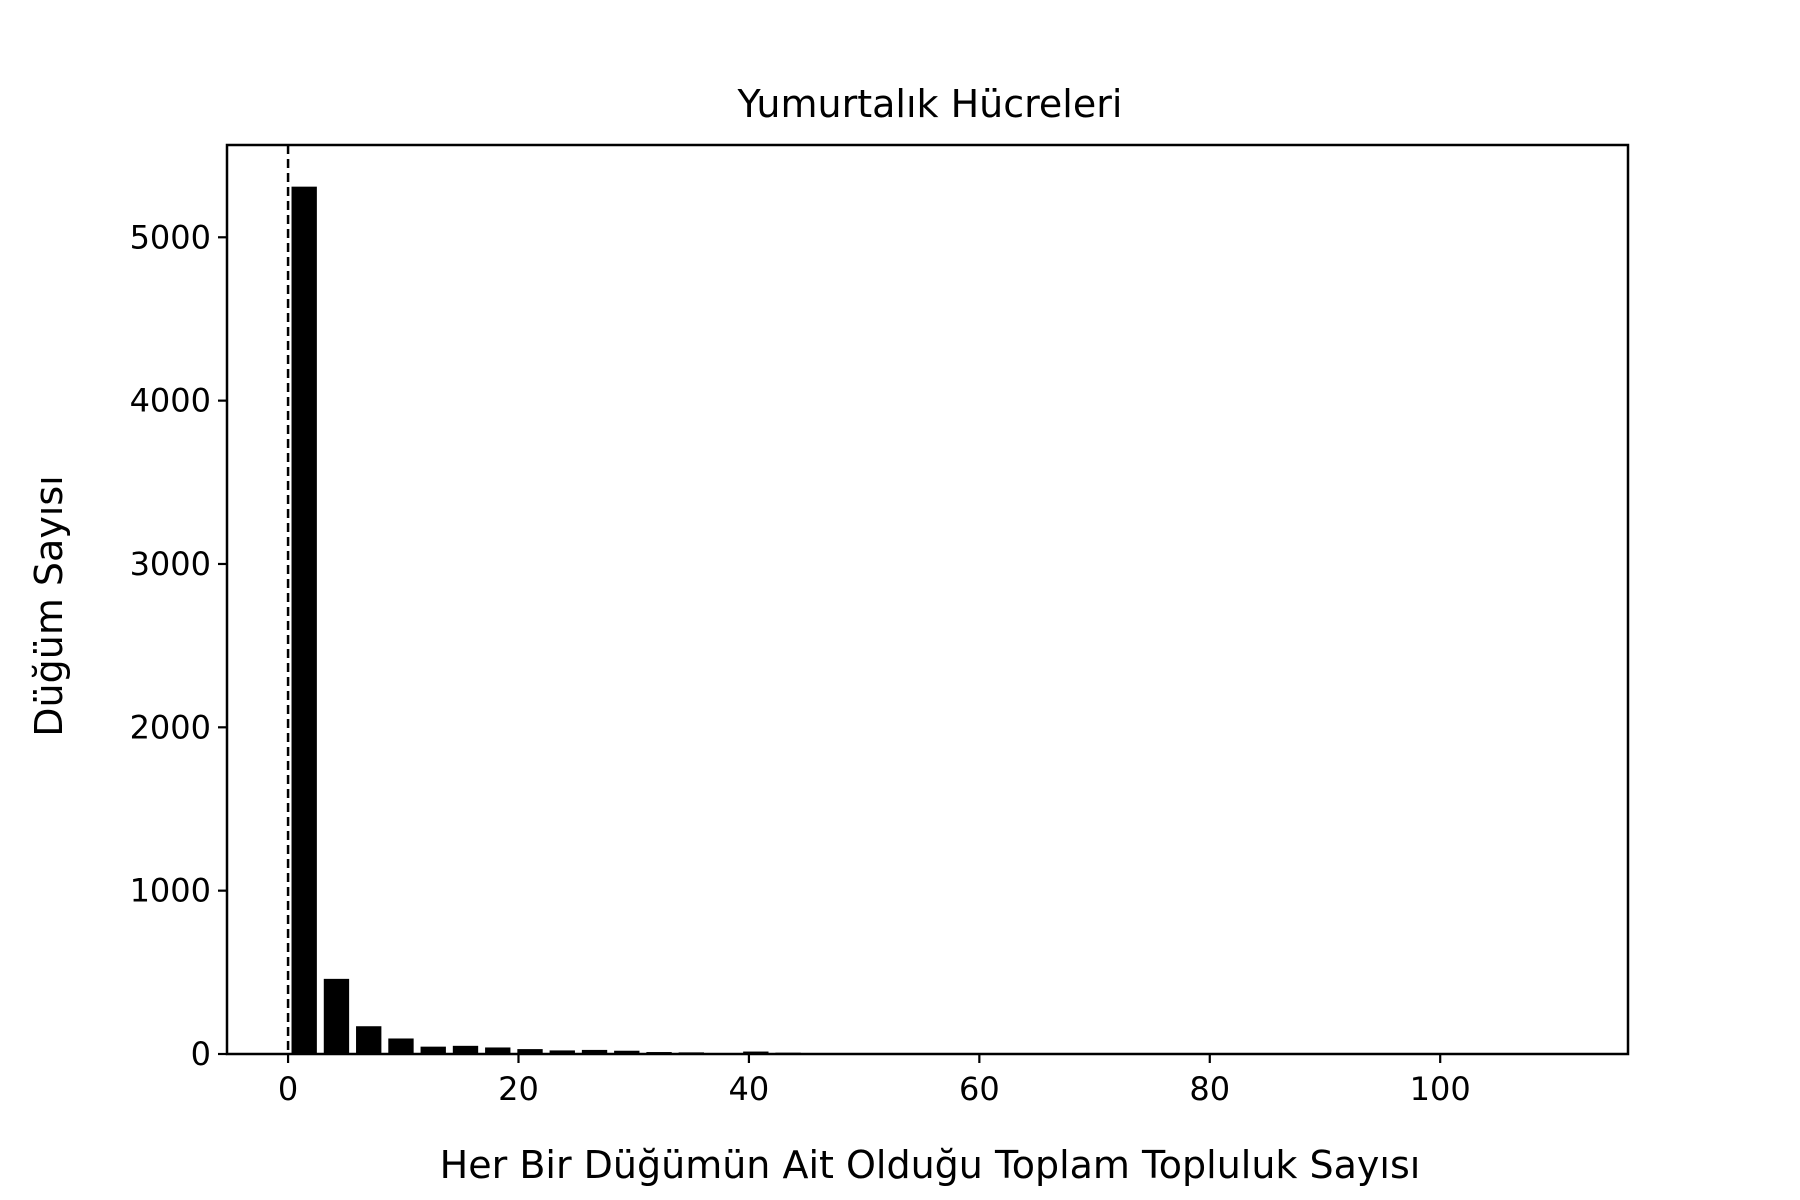  I want to click on x-tick-label: 0, so click(288, 1089).